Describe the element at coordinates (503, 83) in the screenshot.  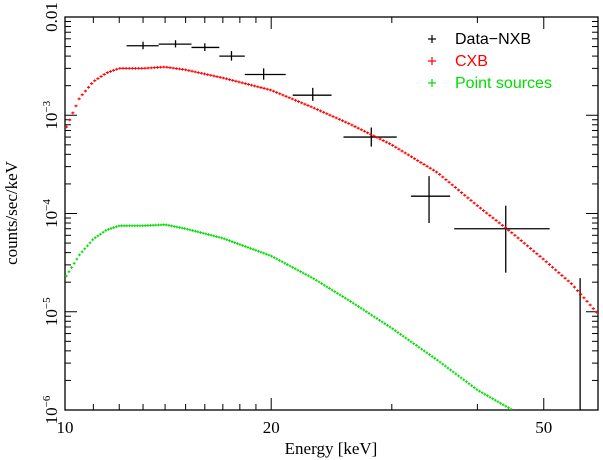
I see `legend-label: Point sources` at that location.